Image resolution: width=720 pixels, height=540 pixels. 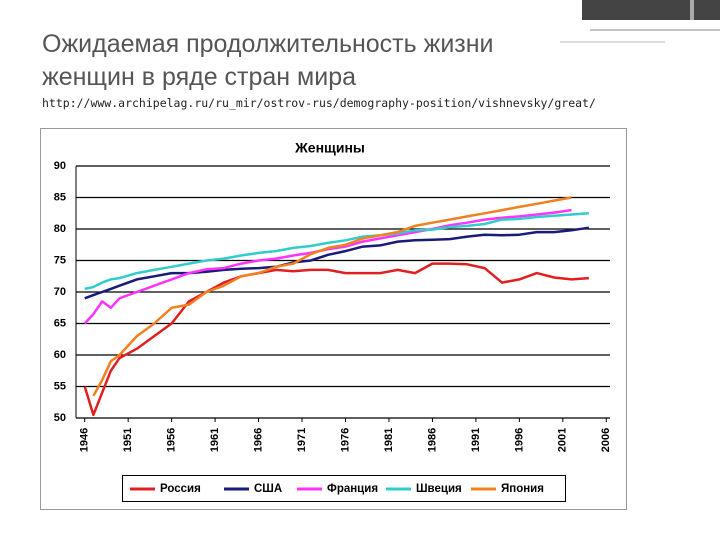 I want to click on y-tick-label: 65, so click(x=60, y=323).